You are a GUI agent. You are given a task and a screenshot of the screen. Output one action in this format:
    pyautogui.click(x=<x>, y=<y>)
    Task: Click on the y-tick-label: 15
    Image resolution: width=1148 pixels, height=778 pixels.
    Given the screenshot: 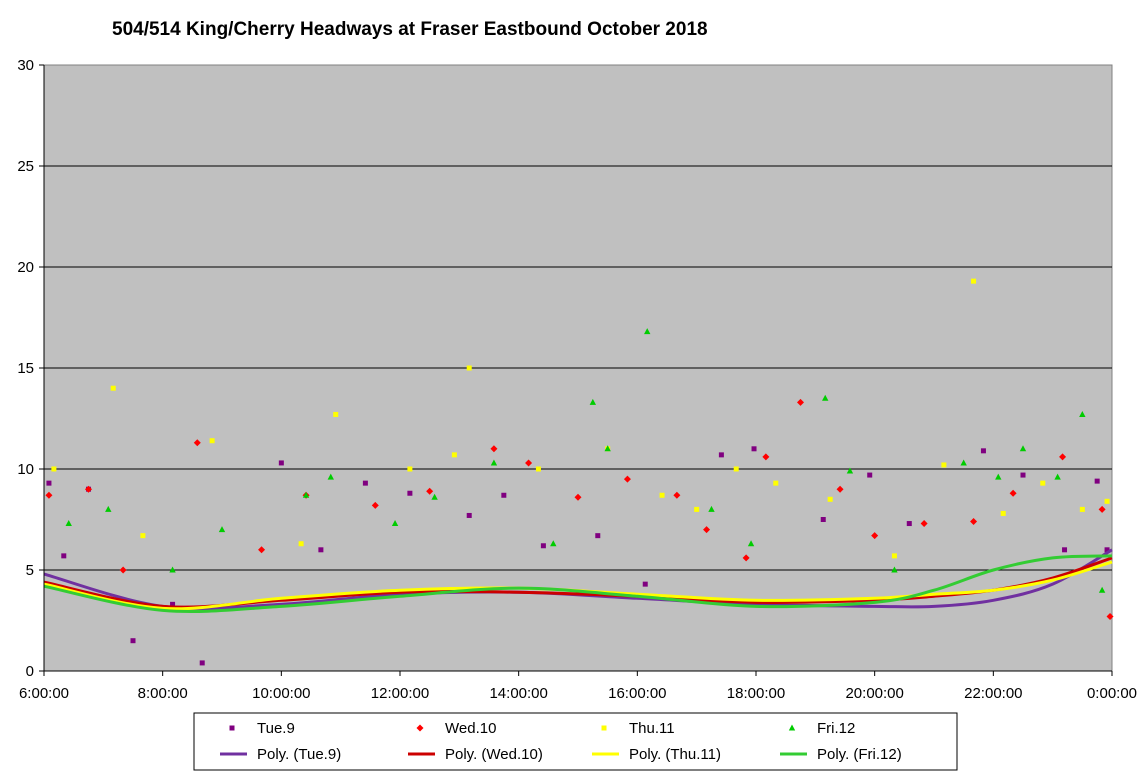 What is the action you would take?
    pyautogui.click(x=25, y=368)
    